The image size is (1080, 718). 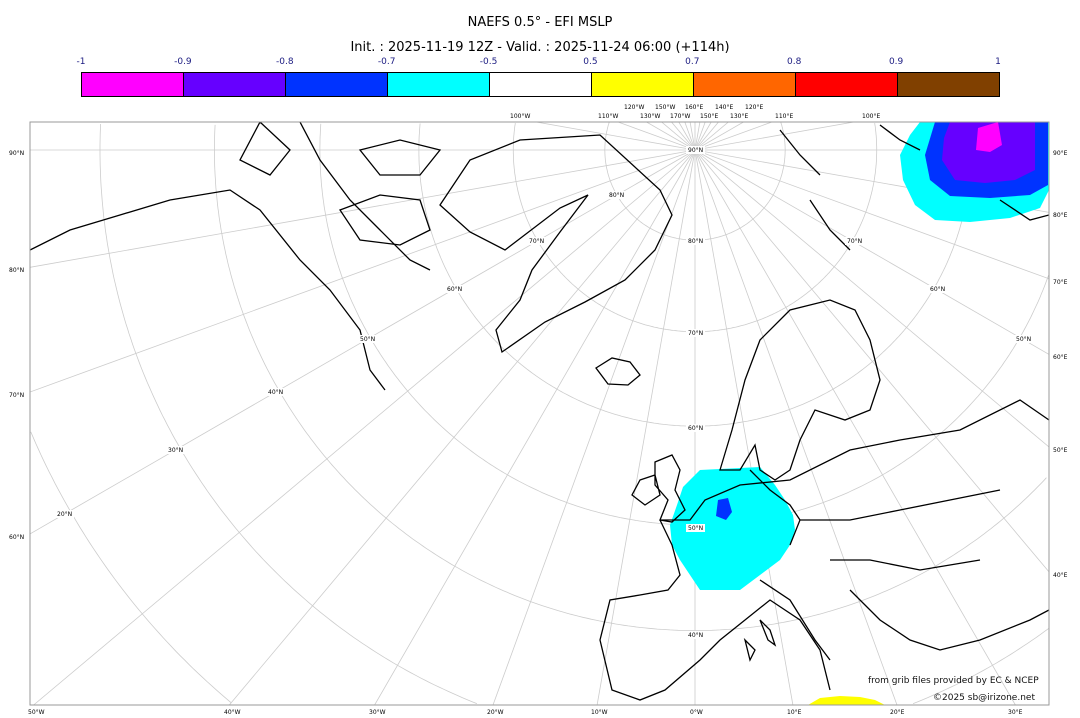 I want to click on bottom-lon-label: 30°W, so click(x=377, y=712).